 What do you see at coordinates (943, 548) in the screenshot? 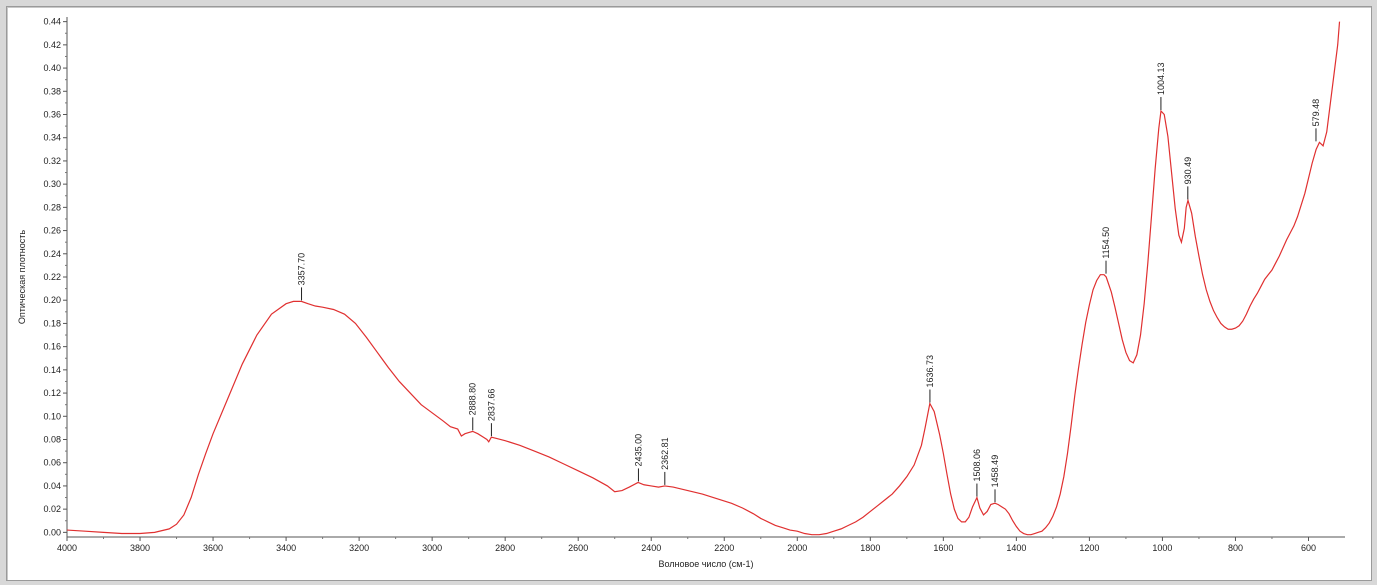
I see `x-tick-label: 1600` at bounding box center [943, 548].